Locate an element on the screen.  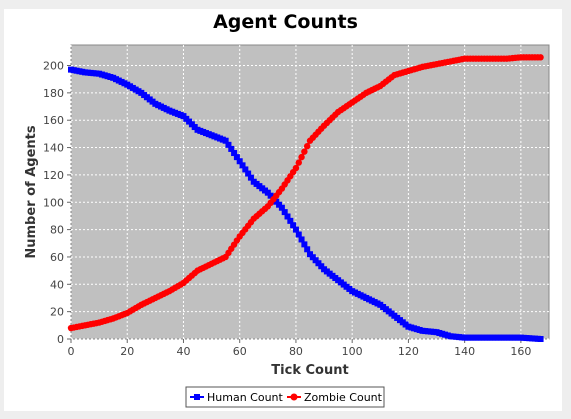
x-tick-label: 40 is located at coordinates (183, 351).